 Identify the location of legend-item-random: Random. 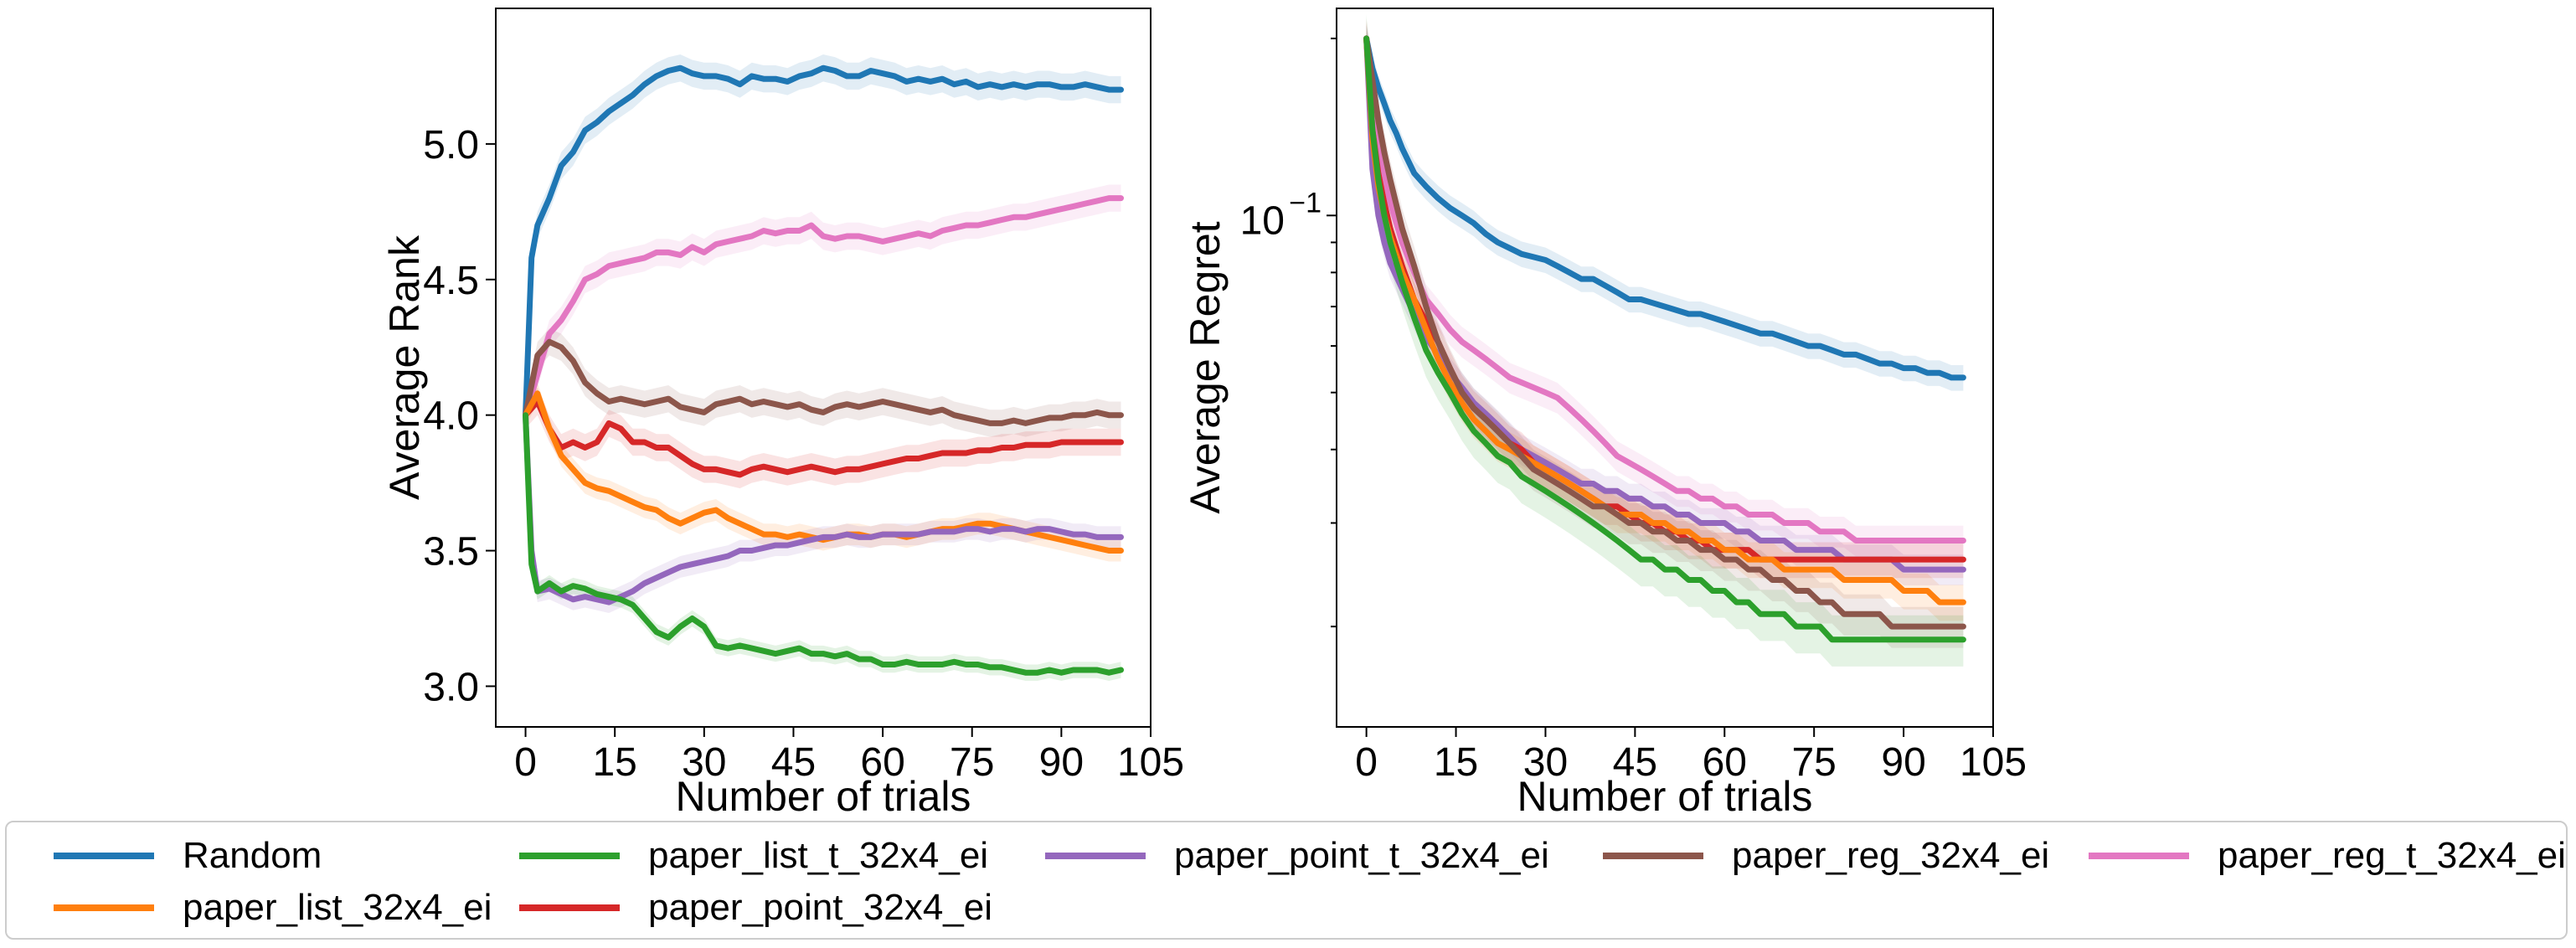
(188, 856).